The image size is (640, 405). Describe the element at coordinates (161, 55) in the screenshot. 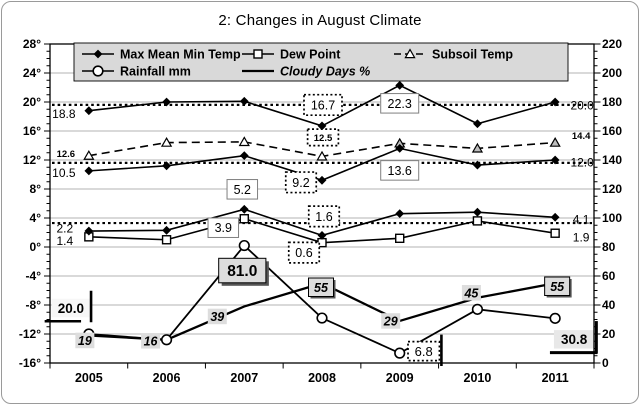

I see `legend-item-max-mean-min-temp: Max Mean Min Temp` at that location.